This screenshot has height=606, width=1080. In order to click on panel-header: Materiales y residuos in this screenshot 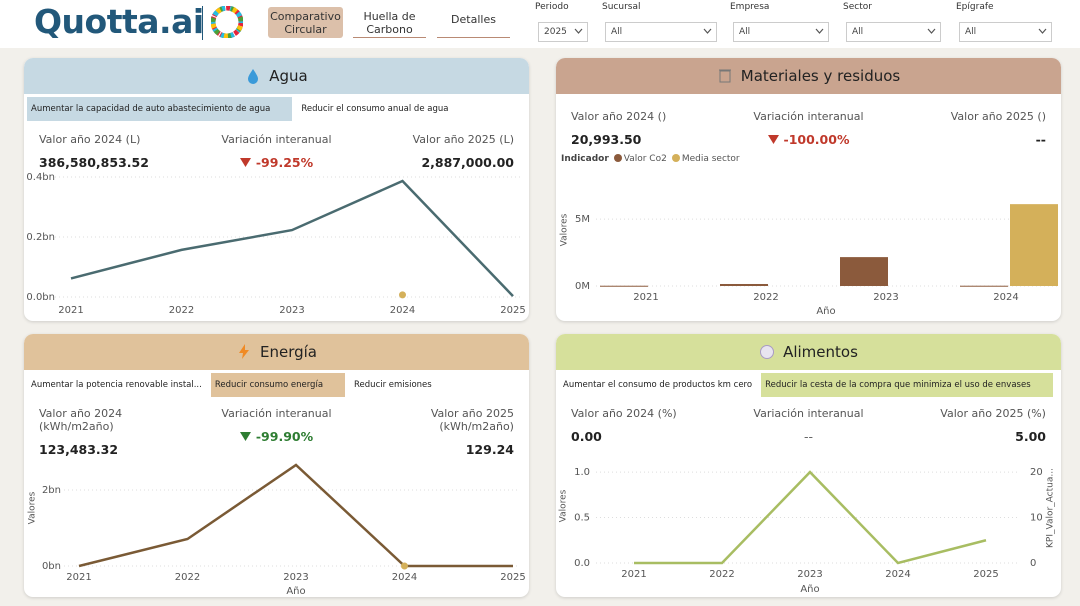, I will do `click(808, 76)`.